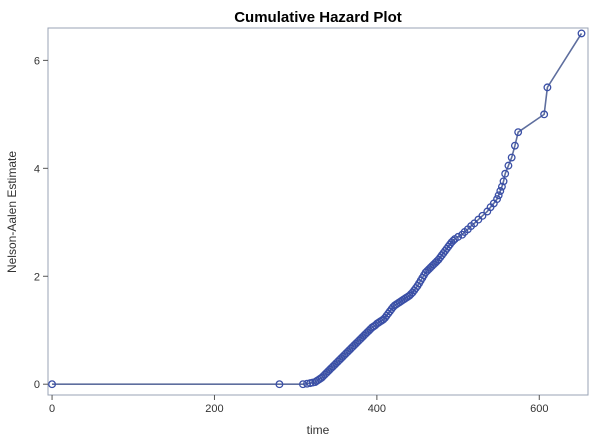  I want to click on y-tick-label: 0, so click(37, 385).